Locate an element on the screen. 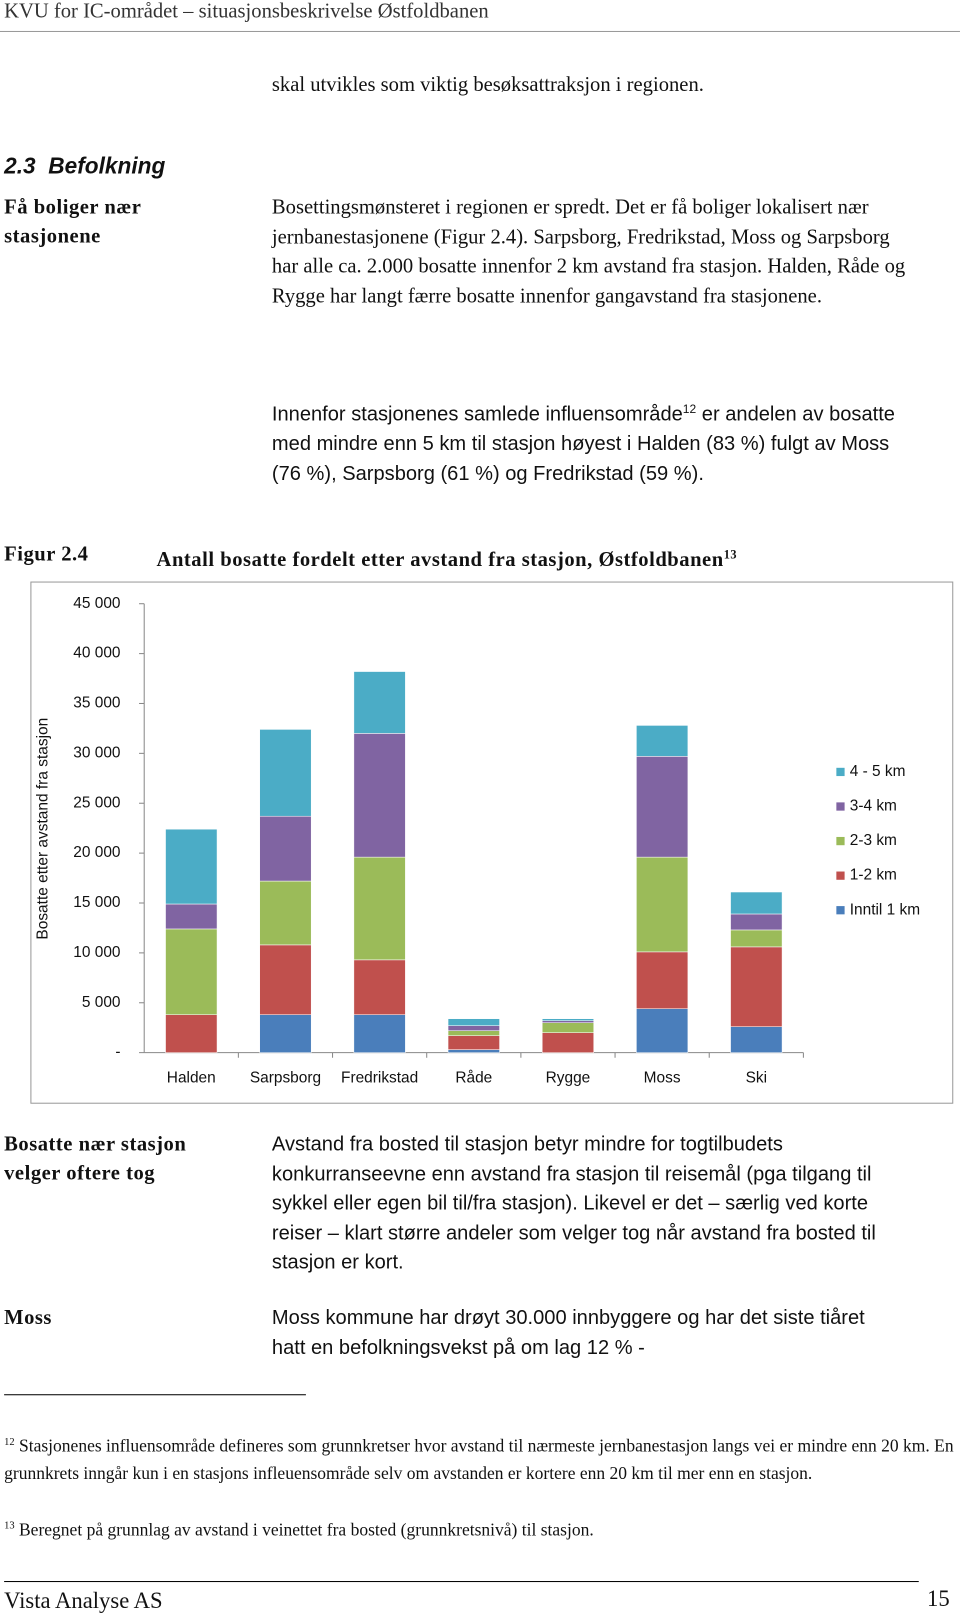 Image resolution: width=960 pixels, height=1617 pixels. footnote-number: 13 is located at coordinates (9, 1526).